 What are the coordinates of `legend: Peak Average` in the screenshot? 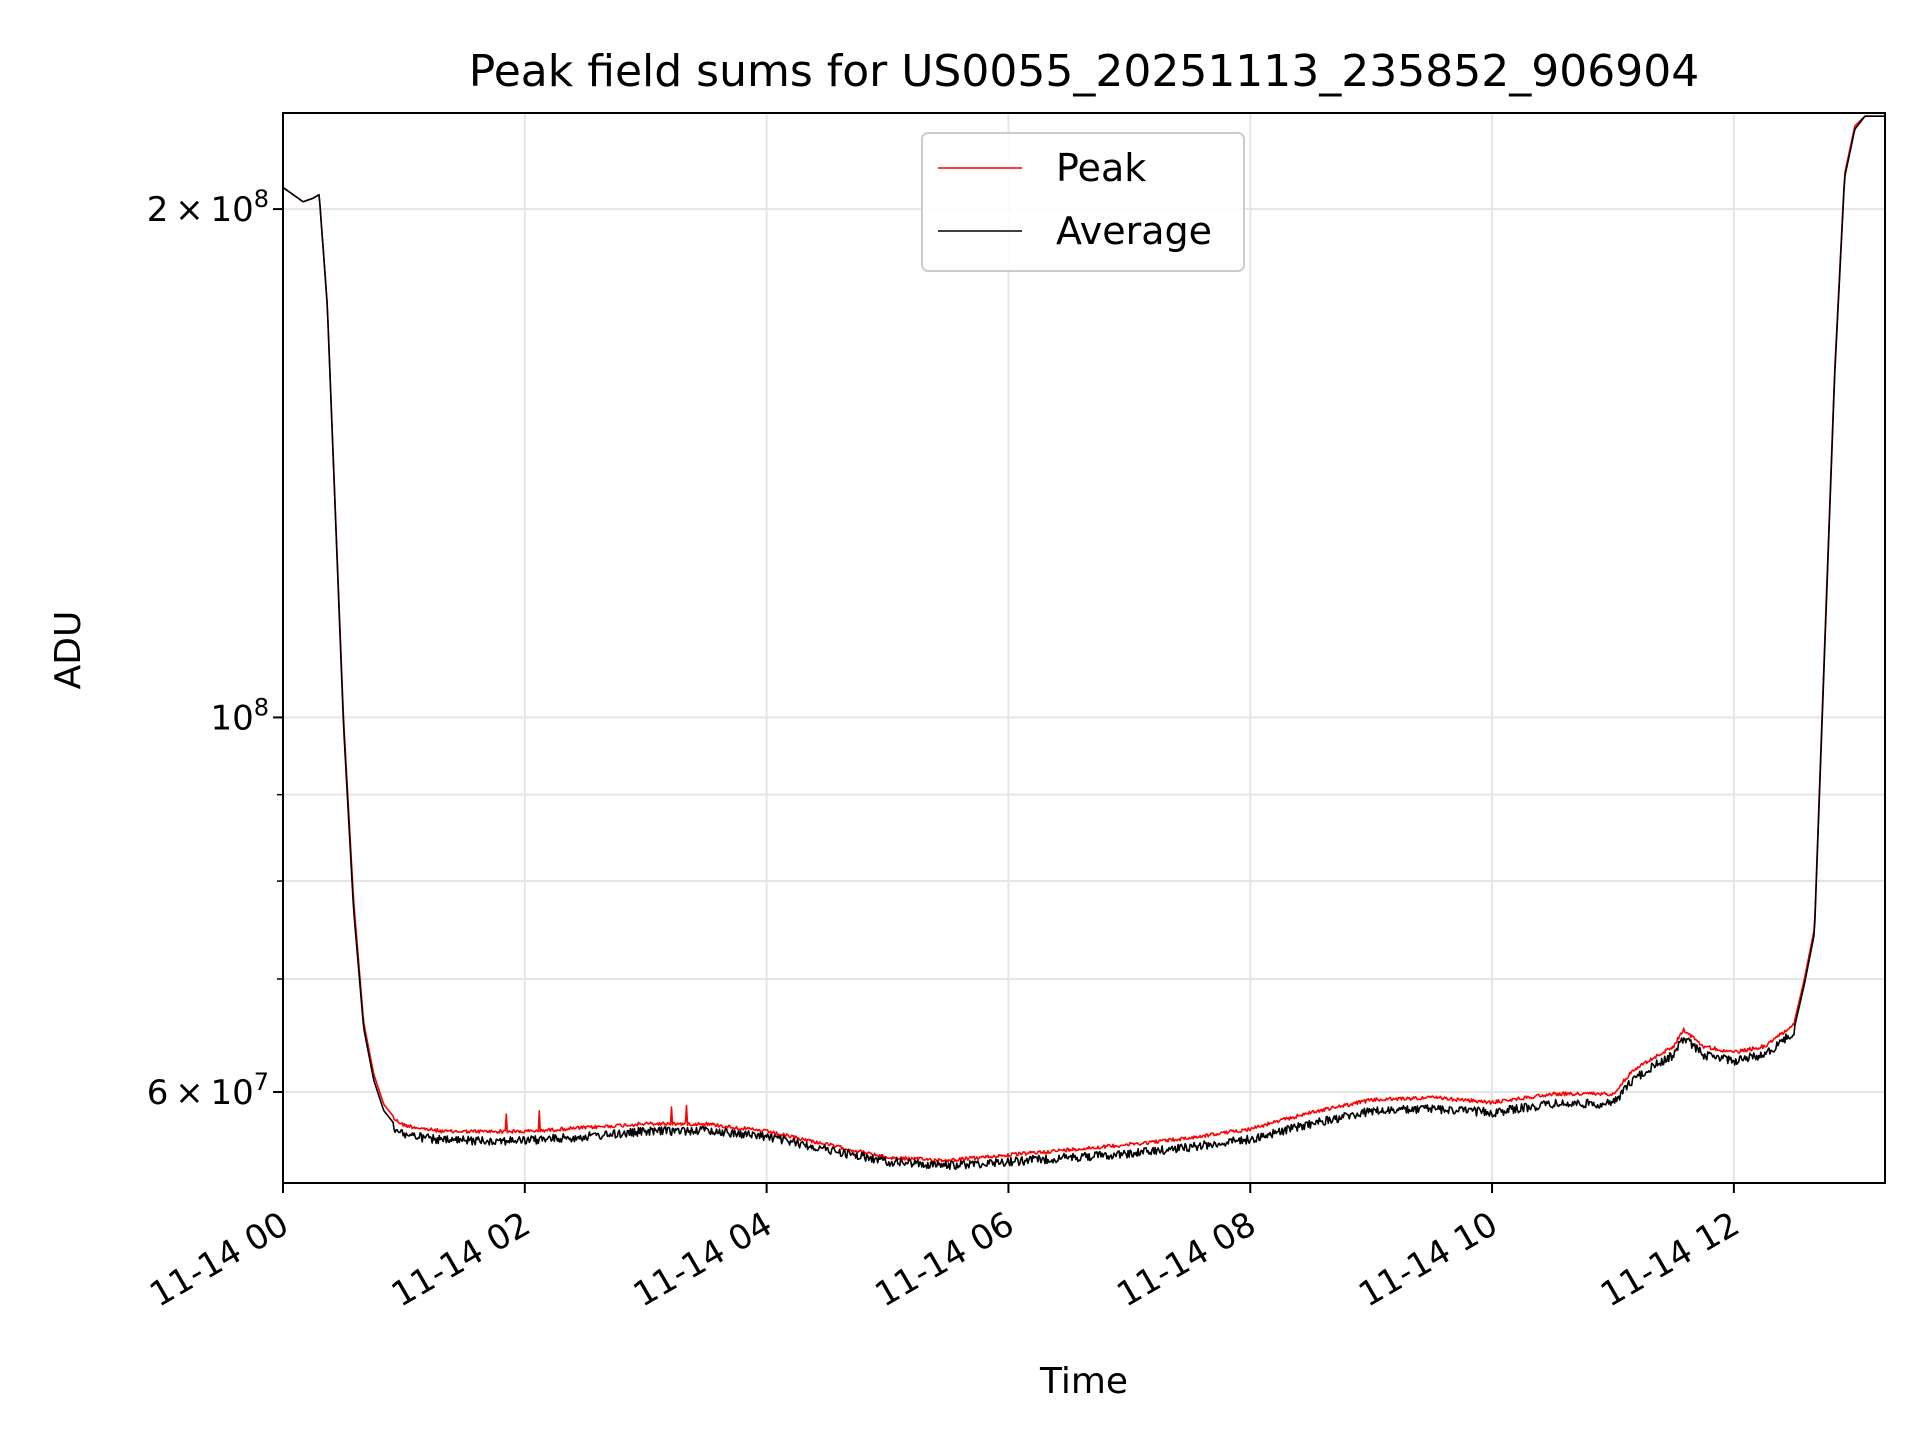 It's located at (1083, 202).